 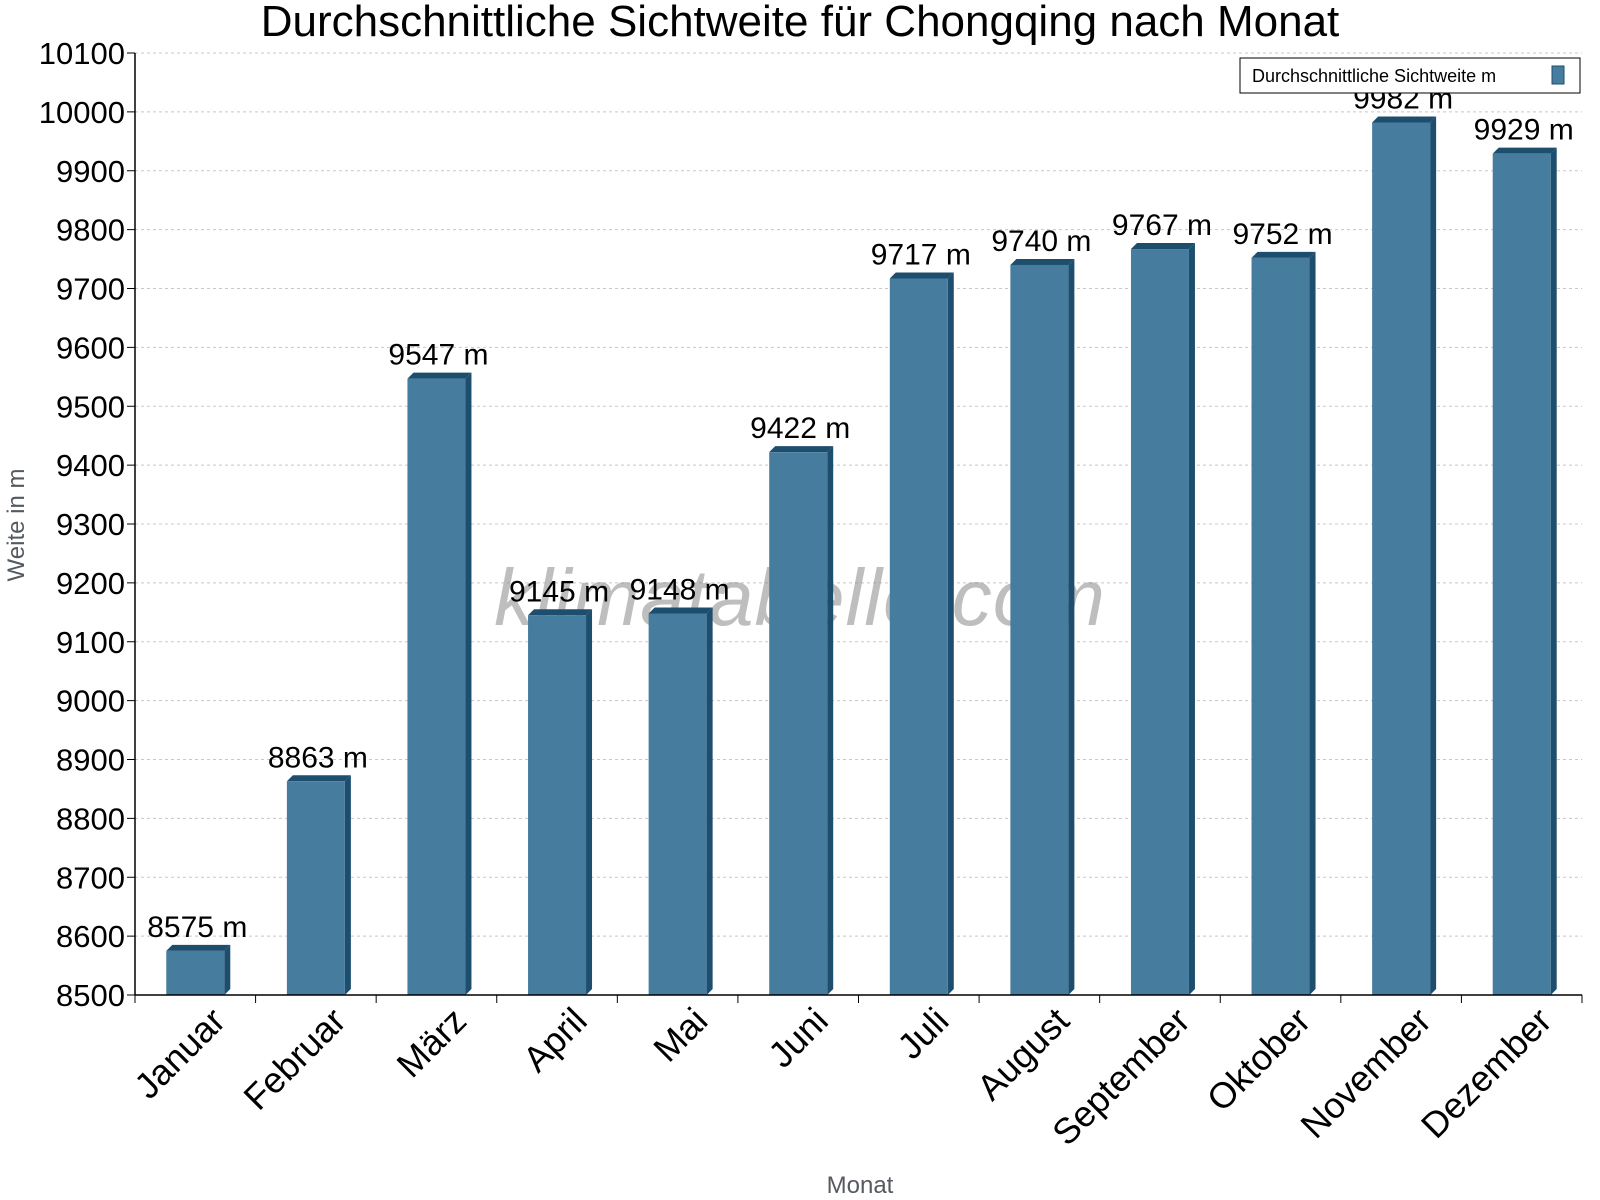 What do you see at coordinates (90, 406) in the screenshot?
I see `y-tick-label: 9500` at bounding box center [90, 406].